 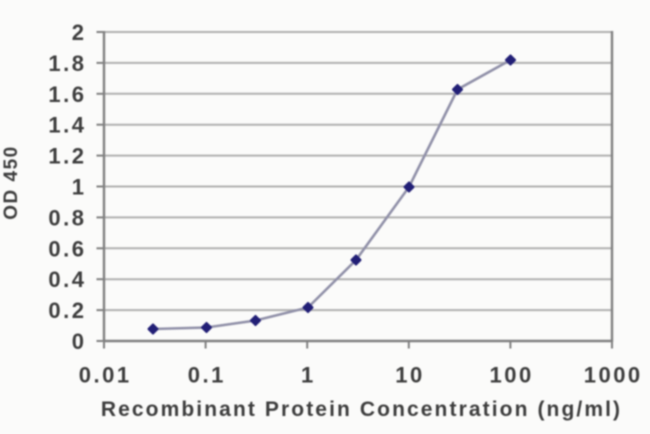 I want to click on svg-text: 10, so click(x=409, y=375).